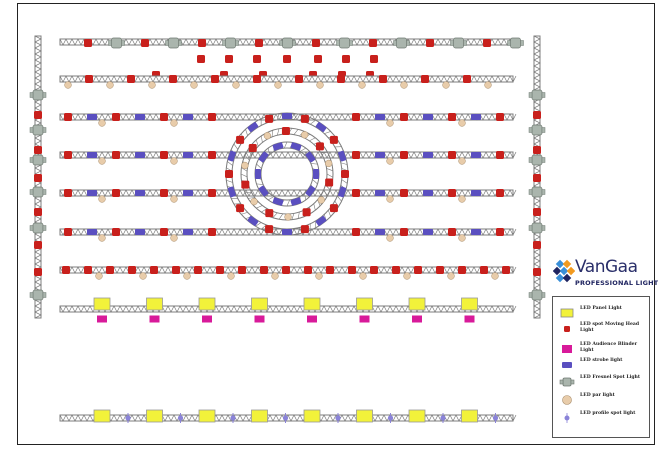  Describe the element at coordinates (606, 267) in the screenshot. I see `brand-name: VanGaa` at that location.